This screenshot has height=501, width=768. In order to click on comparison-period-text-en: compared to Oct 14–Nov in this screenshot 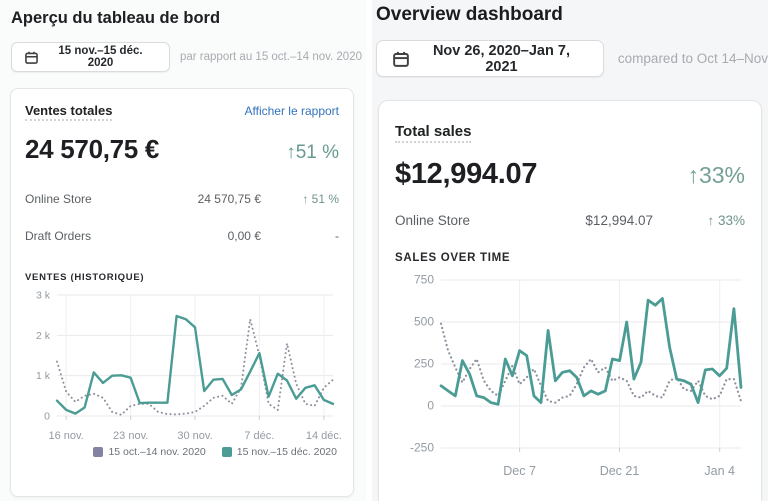, I will do `click(692, 58)`.